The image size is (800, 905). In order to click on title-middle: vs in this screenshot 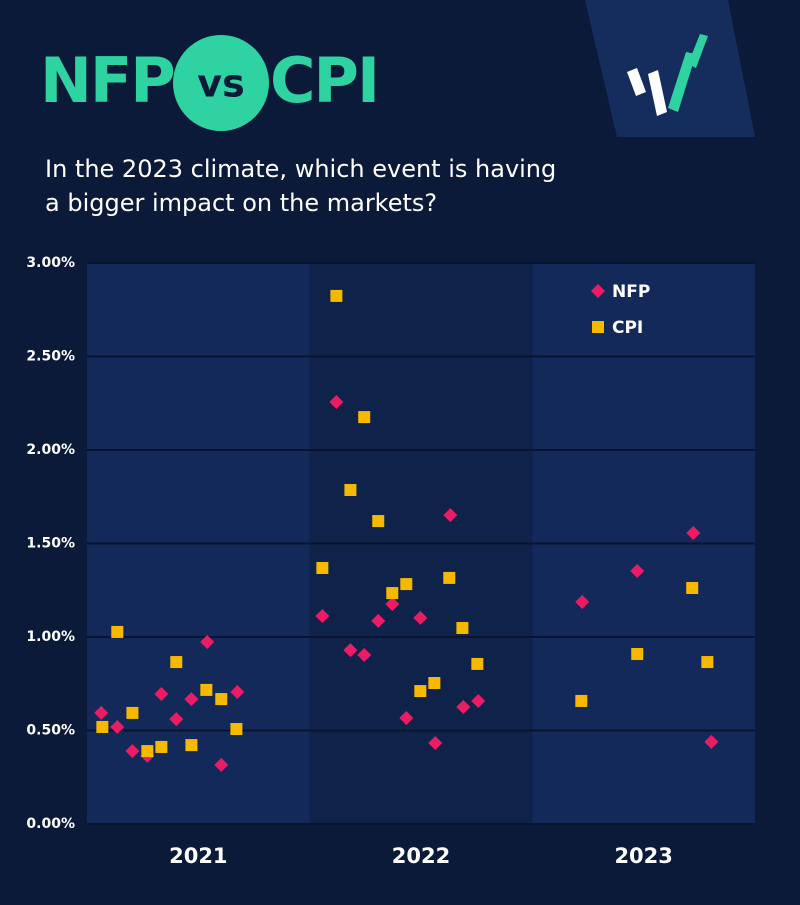, I will do `click(220, 84)`.